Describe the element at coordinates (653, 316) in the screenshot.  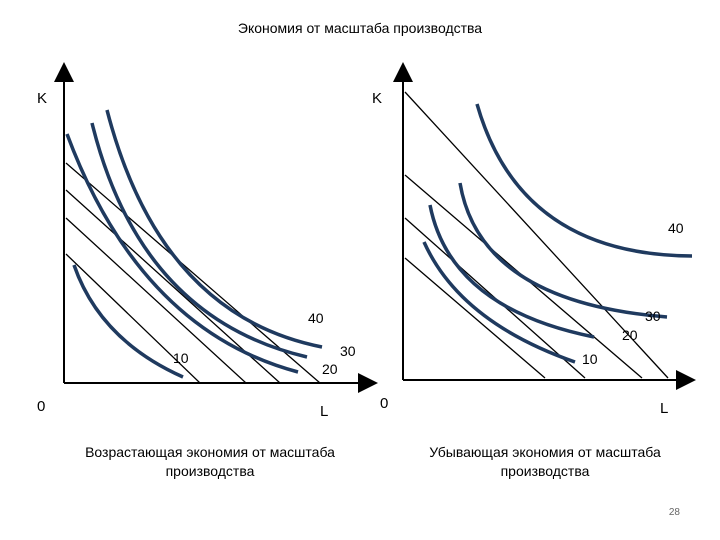
I see `right-iso-label-30: 30` at that location.